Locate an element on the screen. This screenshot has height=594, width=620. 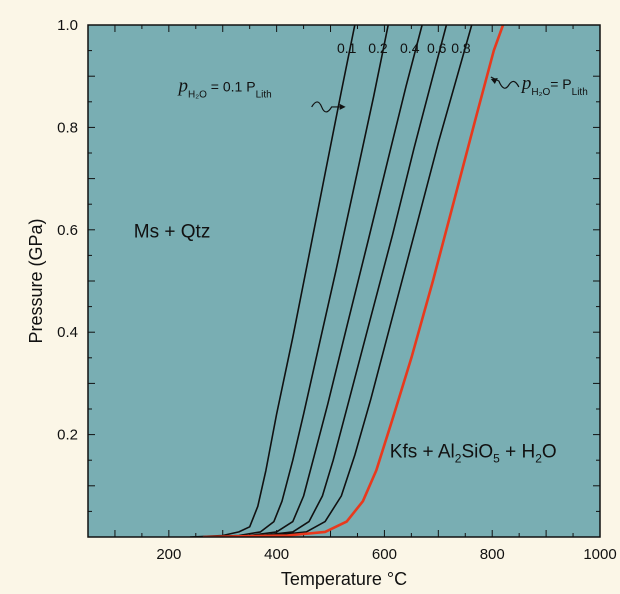
curve-label: 0.4 is located at coordinates (410, 48).